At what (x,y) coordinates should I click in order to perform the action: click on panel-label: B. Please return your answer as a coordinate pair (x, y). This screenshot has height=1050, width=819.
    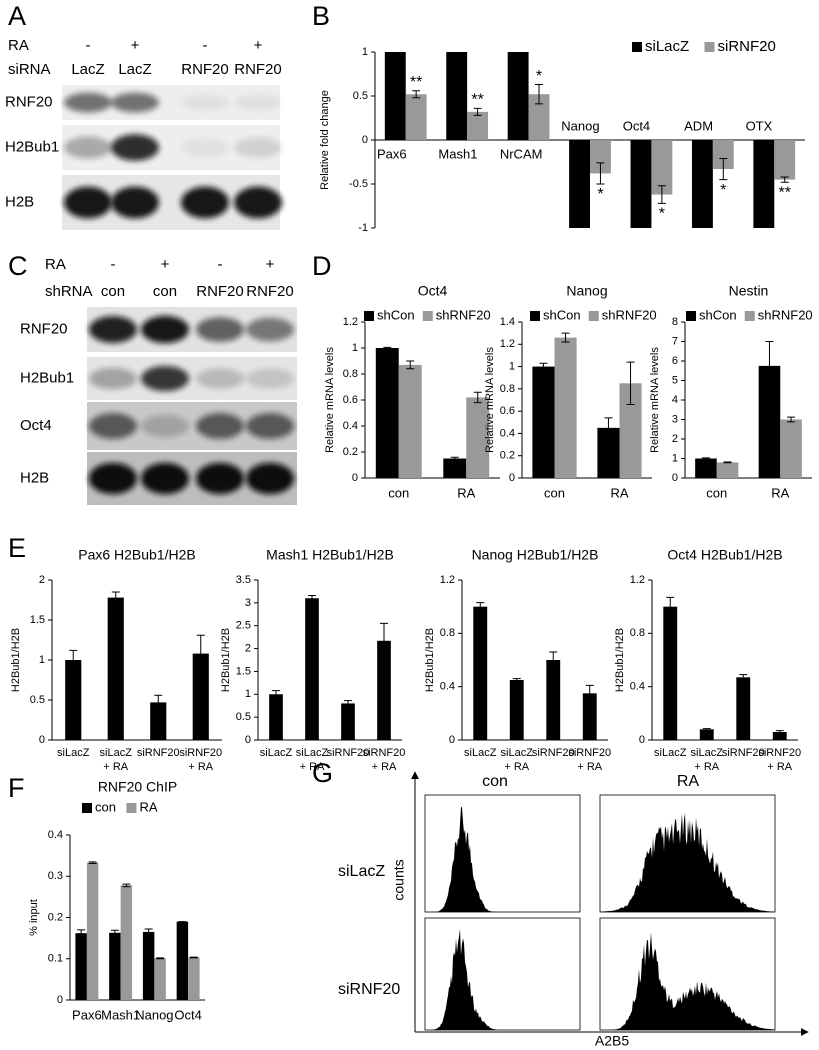
    Looking at the image, I should click on (321, 16).